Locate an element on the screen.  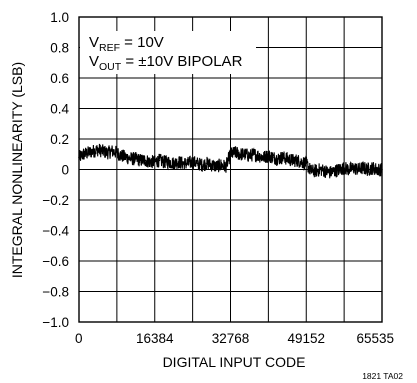
y-tick-label: −0.6 is located at coordinates (55, 261).